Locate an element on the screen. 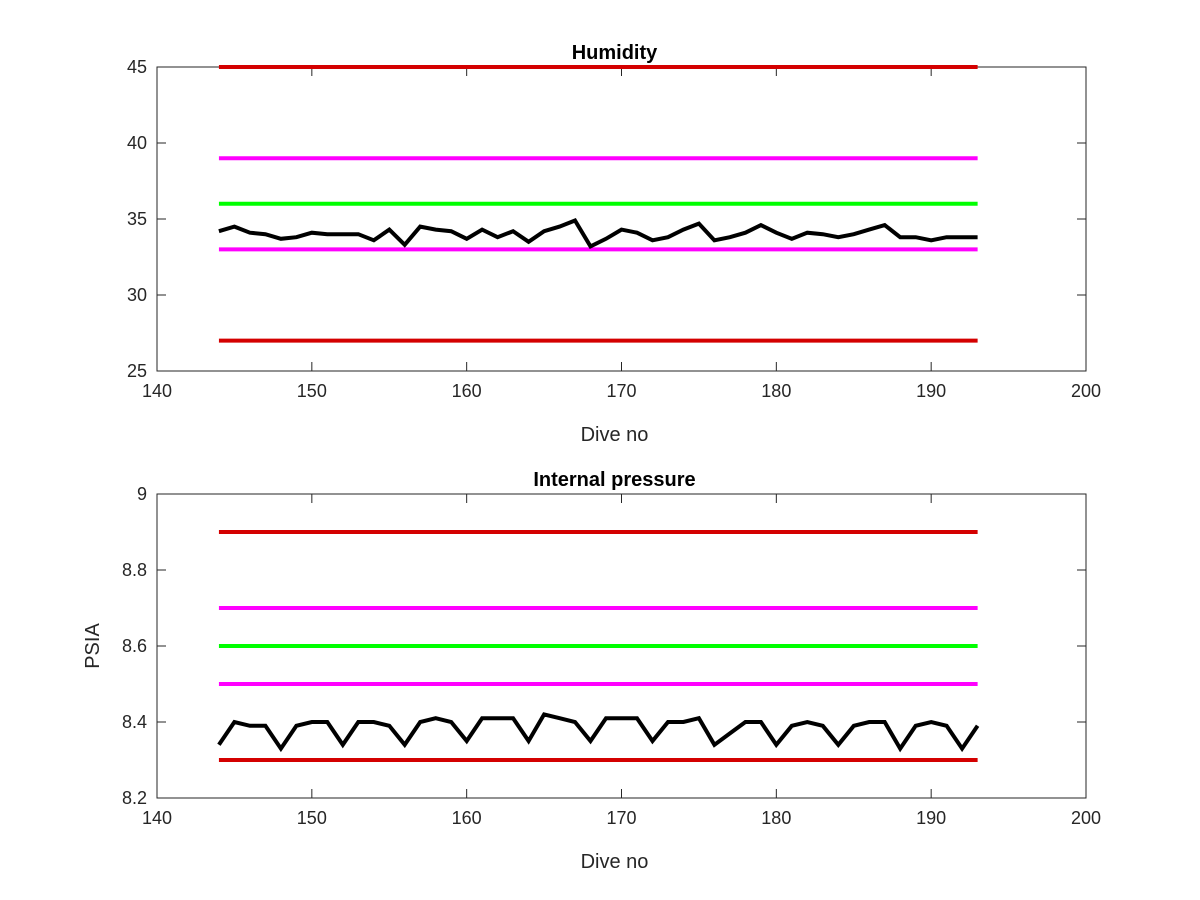  y-tick-label: 30 is located at coordinates (137, 295).